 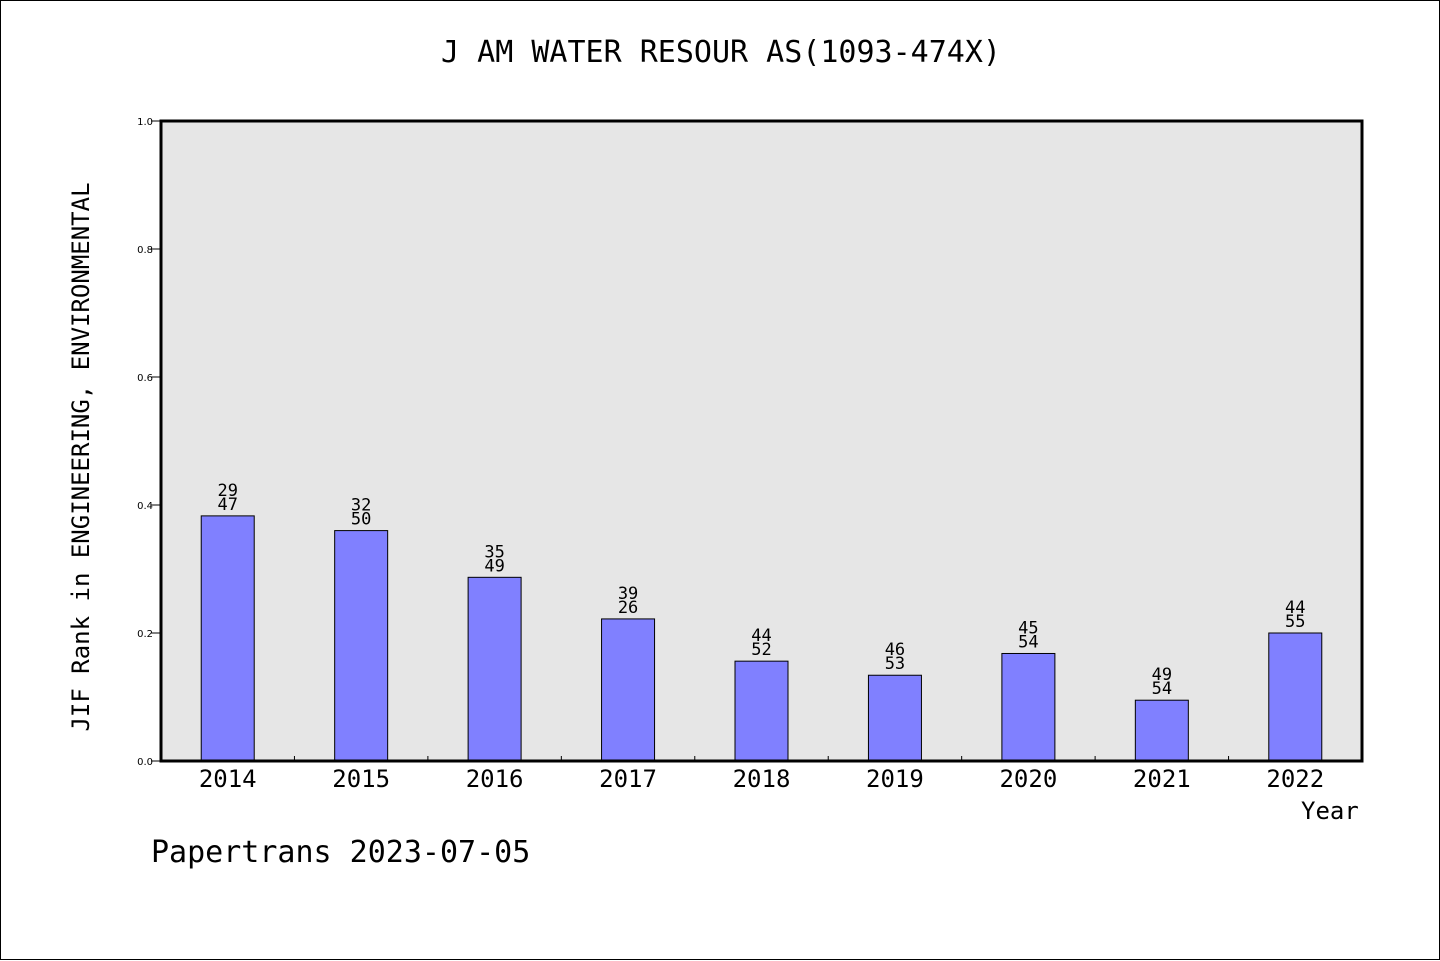 What do you see at coordinates (1162, 675) in the screenshot?
I see `bar-label-top: 49` at bounding box center [1162, 675].